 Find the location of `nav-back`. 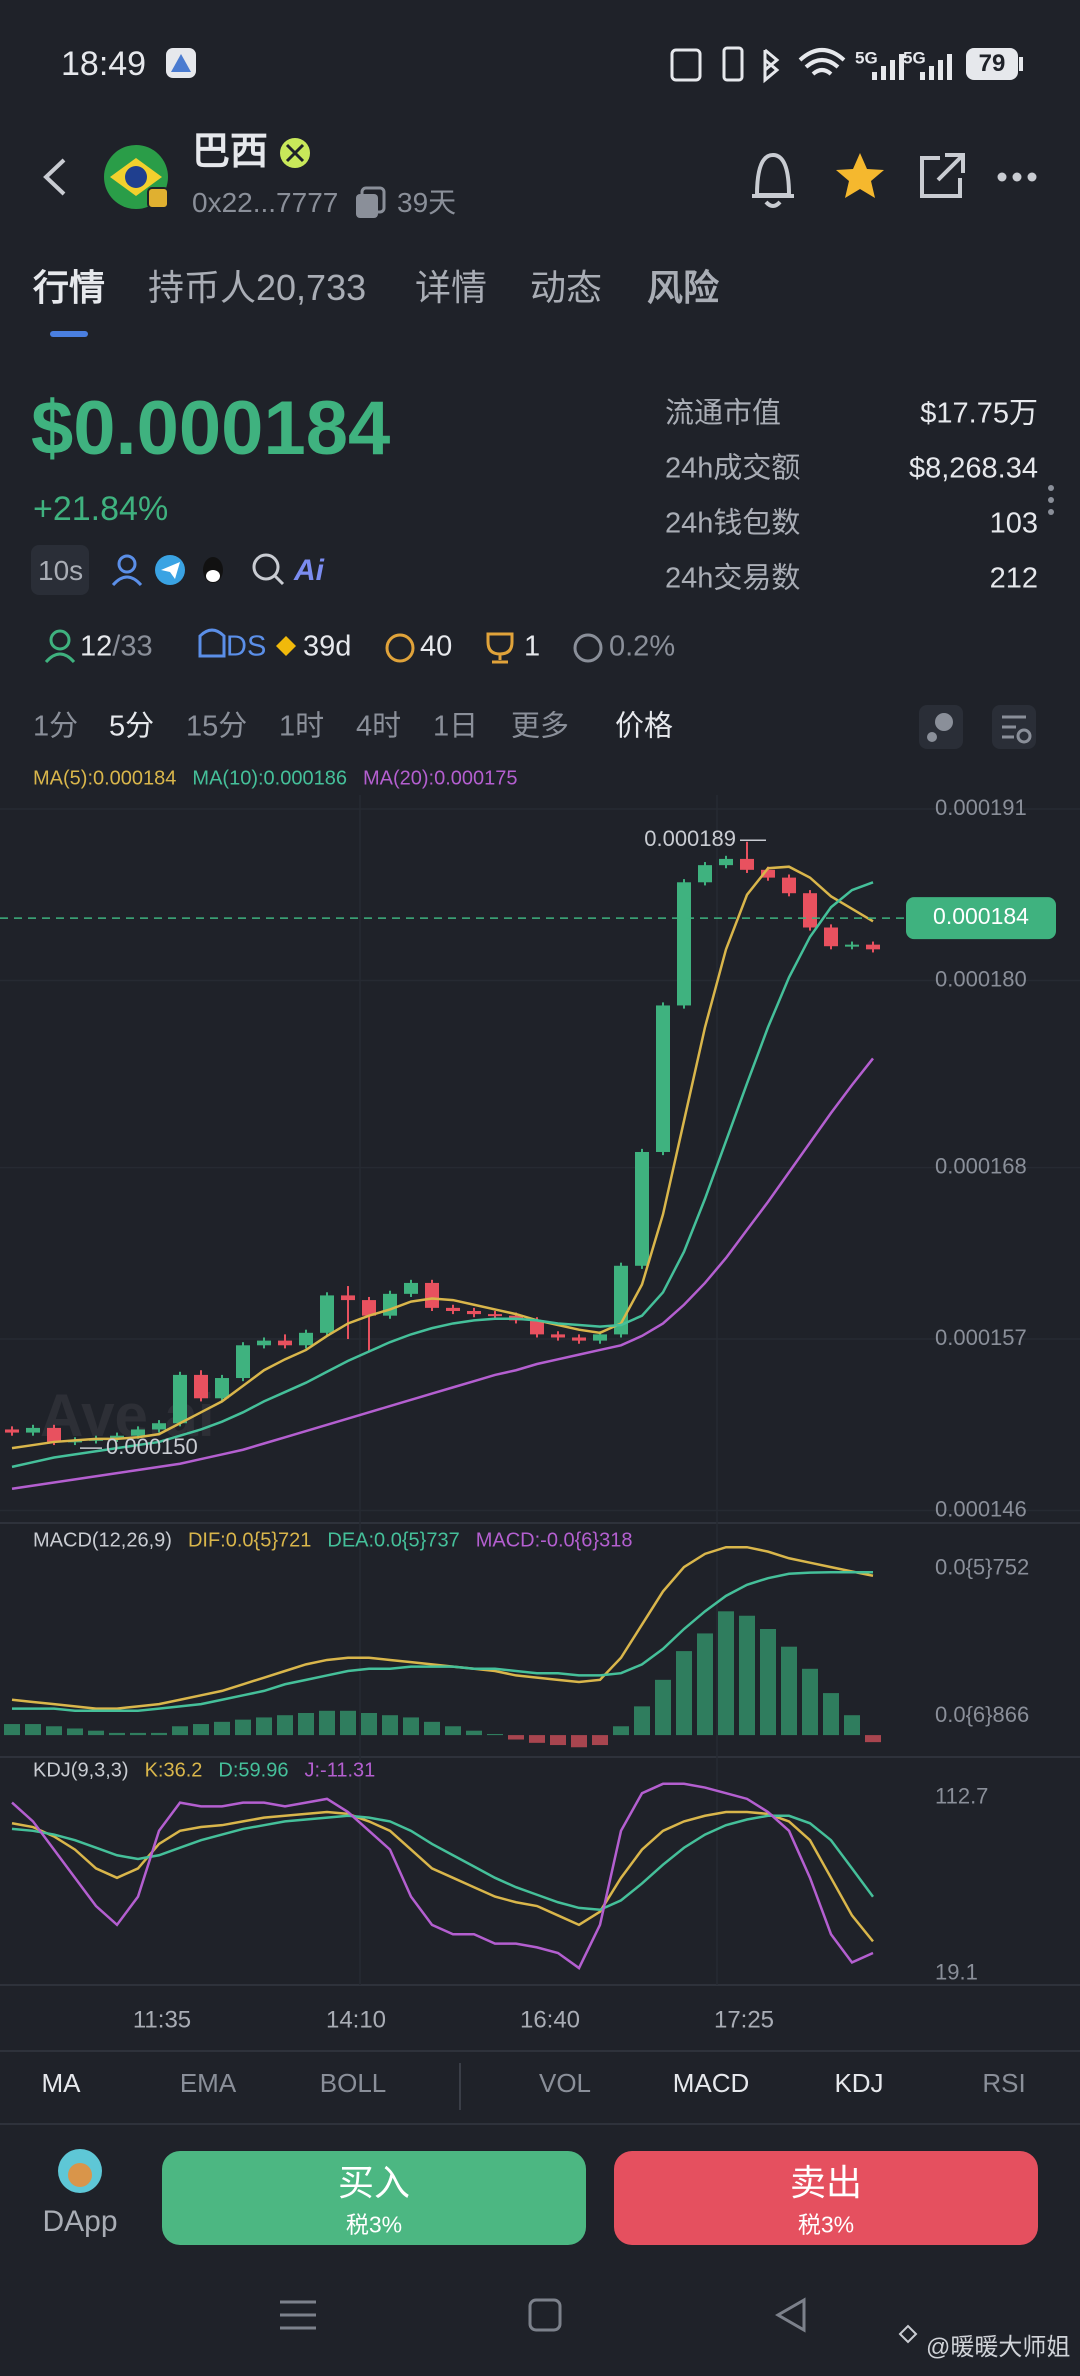

nav-back is located at coordinates (790, 2315).